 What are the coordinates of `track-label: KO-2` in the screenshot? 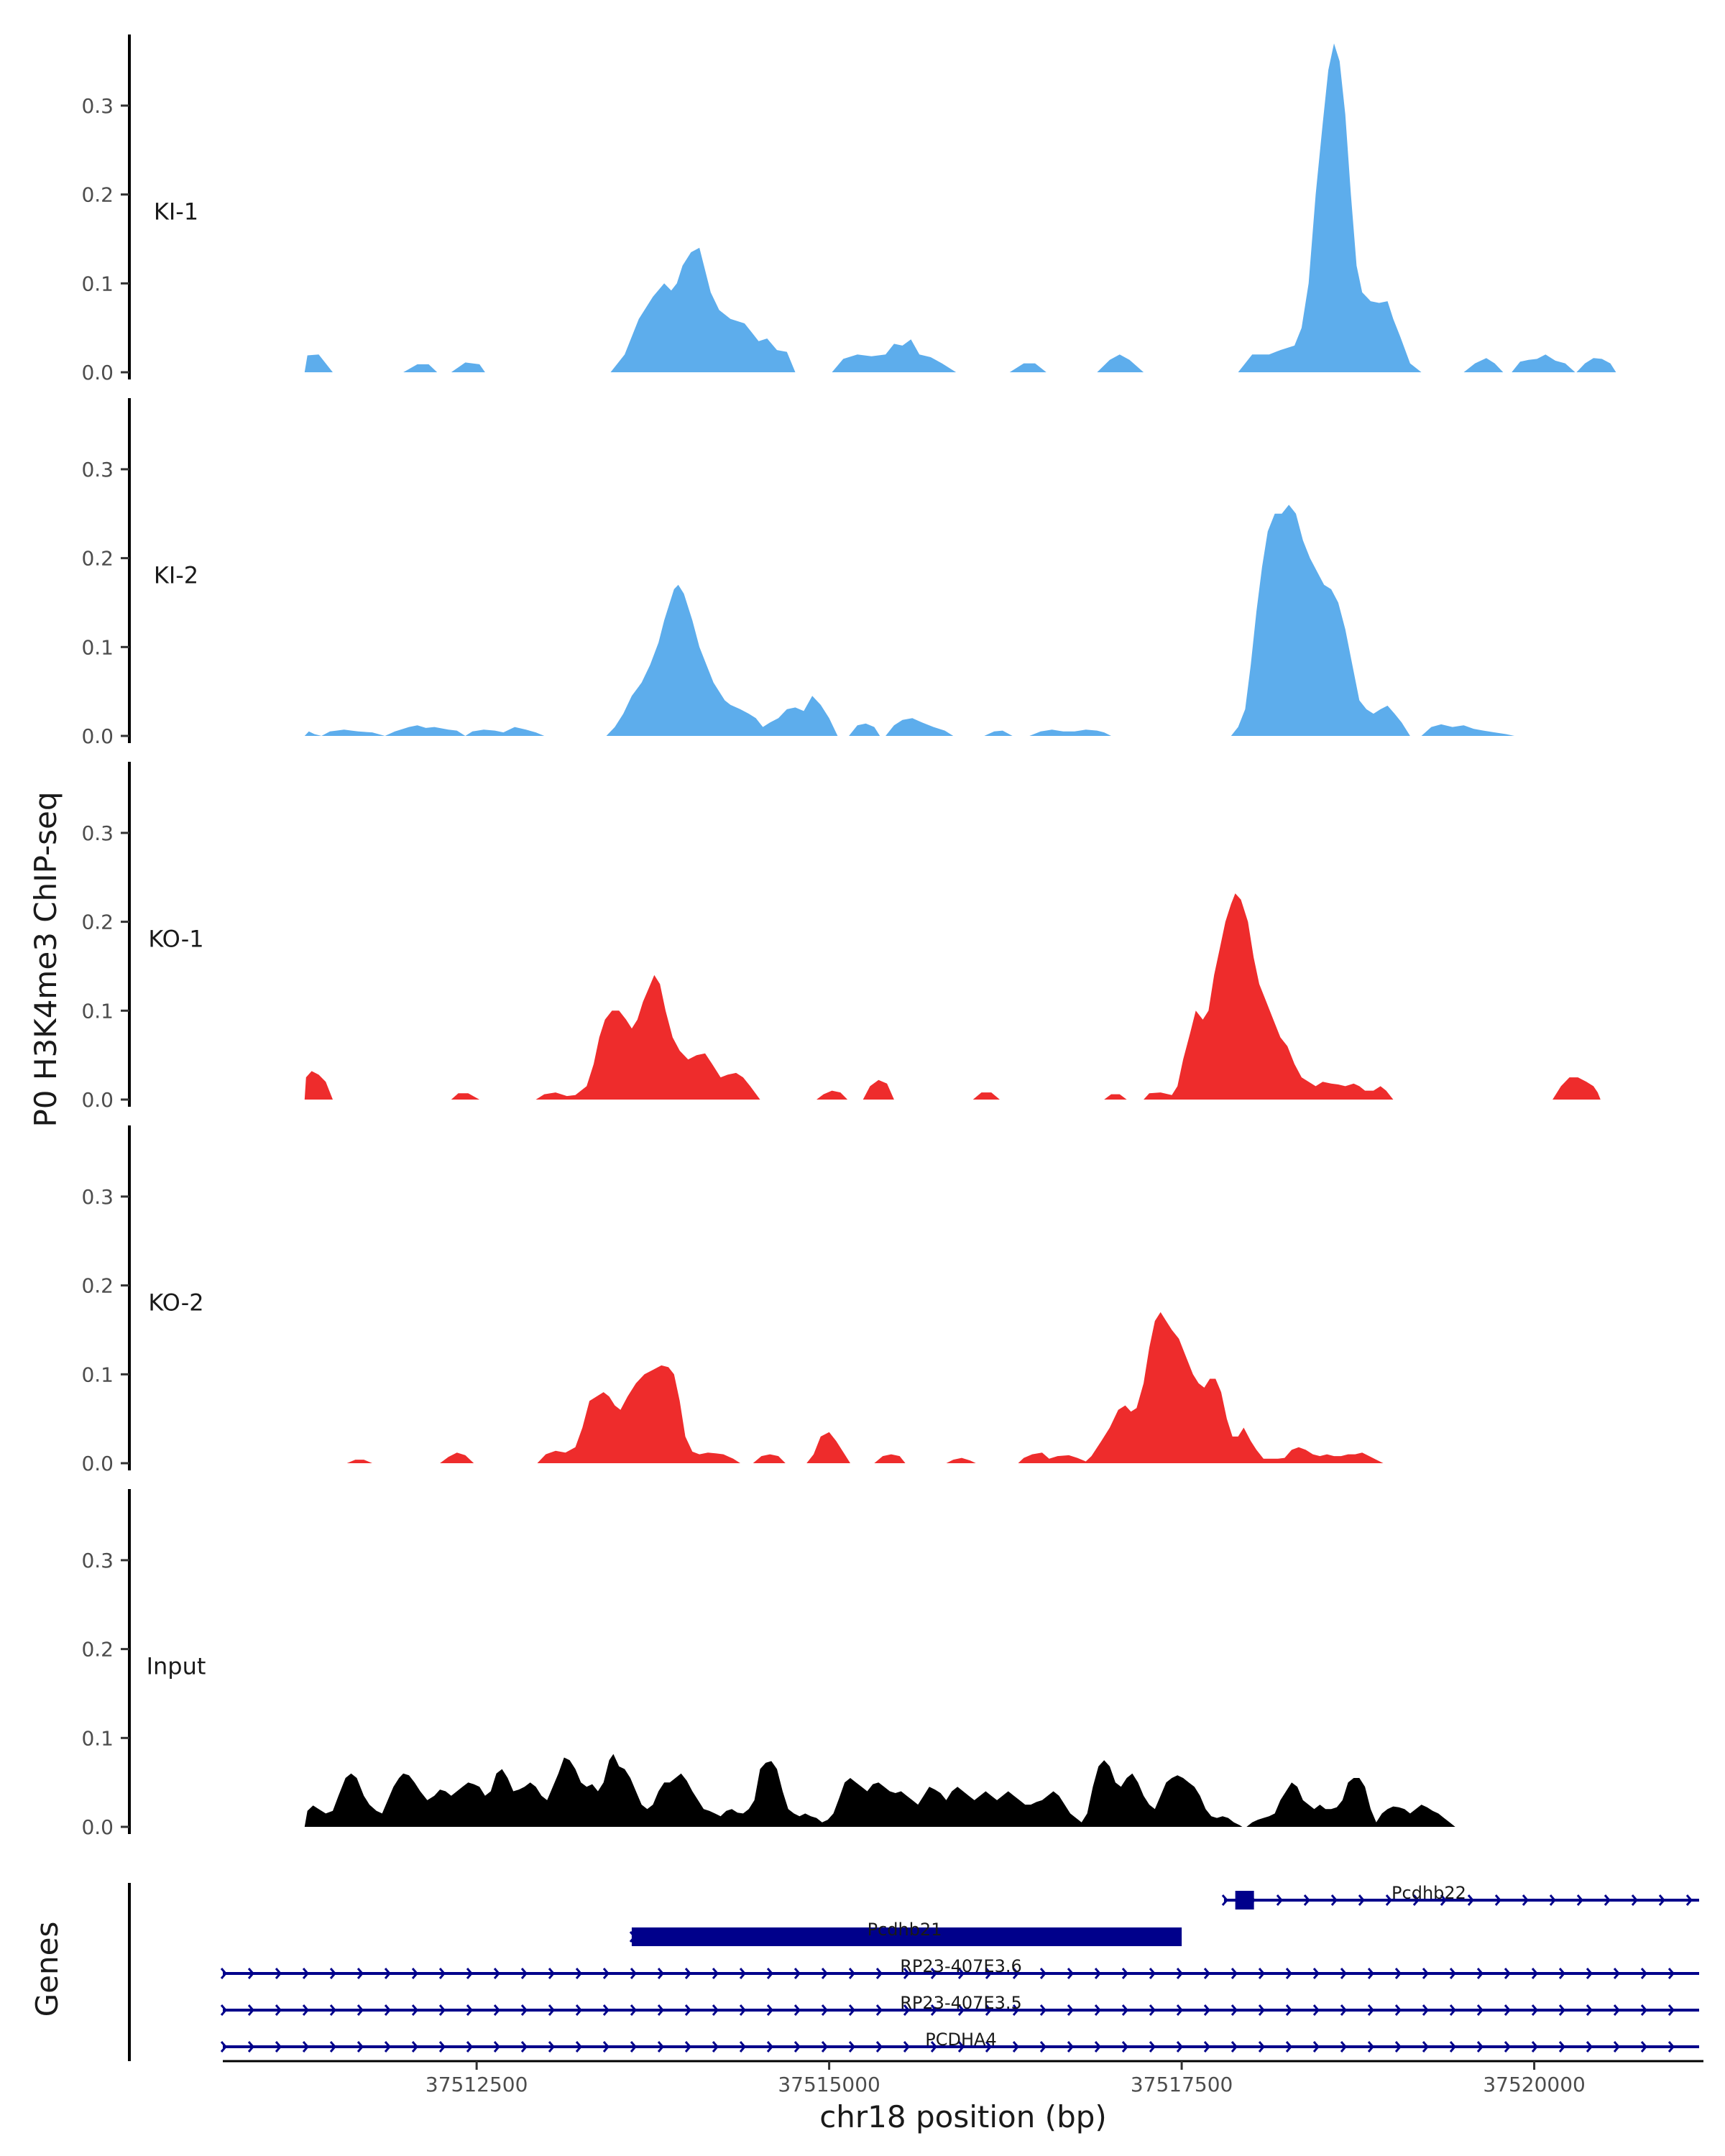 It's located at (175, 1302).